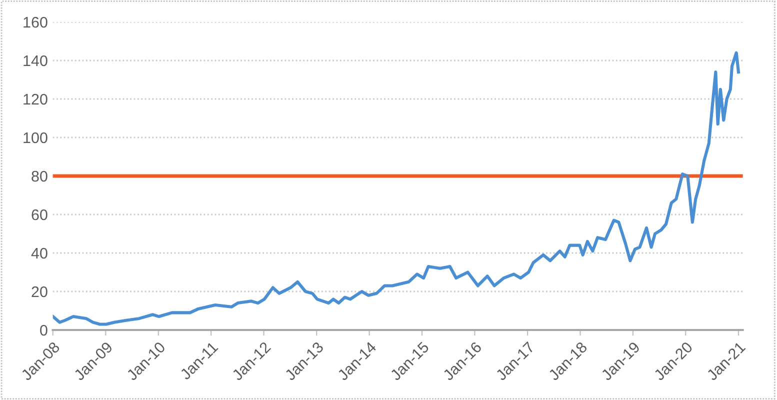 This screenshot has width=777, height=400. Describe the element at coordinates (40, 176) in the screenshot. I see `y-tick-label: 80` at that location.